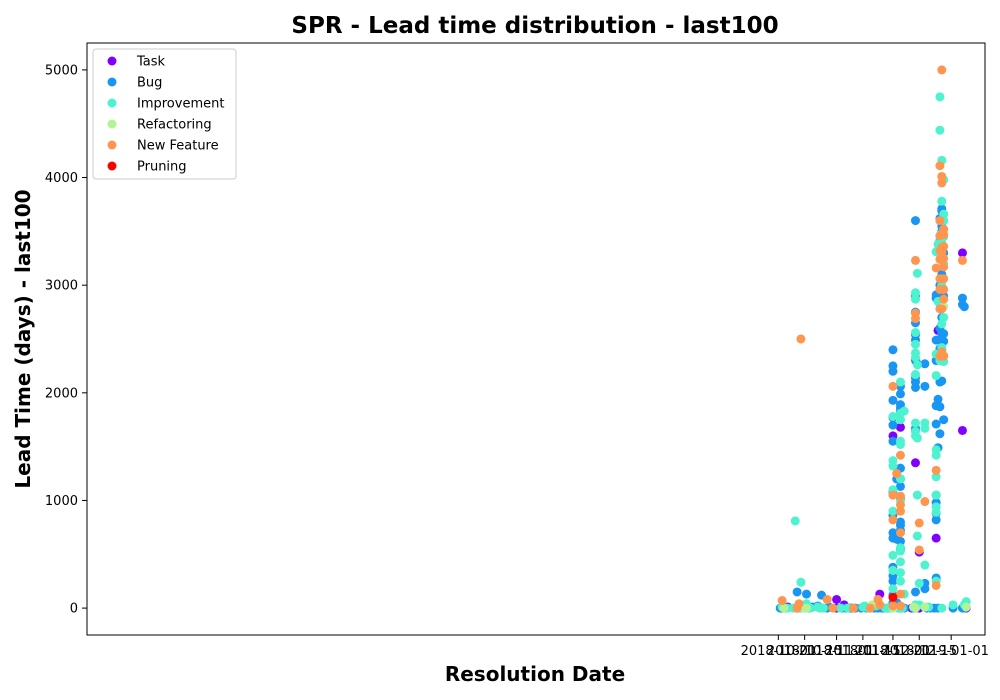  Describe the element at coordinates (61, 70) in the screenshot. I see `y-tick-label-5: 5000` at that location.